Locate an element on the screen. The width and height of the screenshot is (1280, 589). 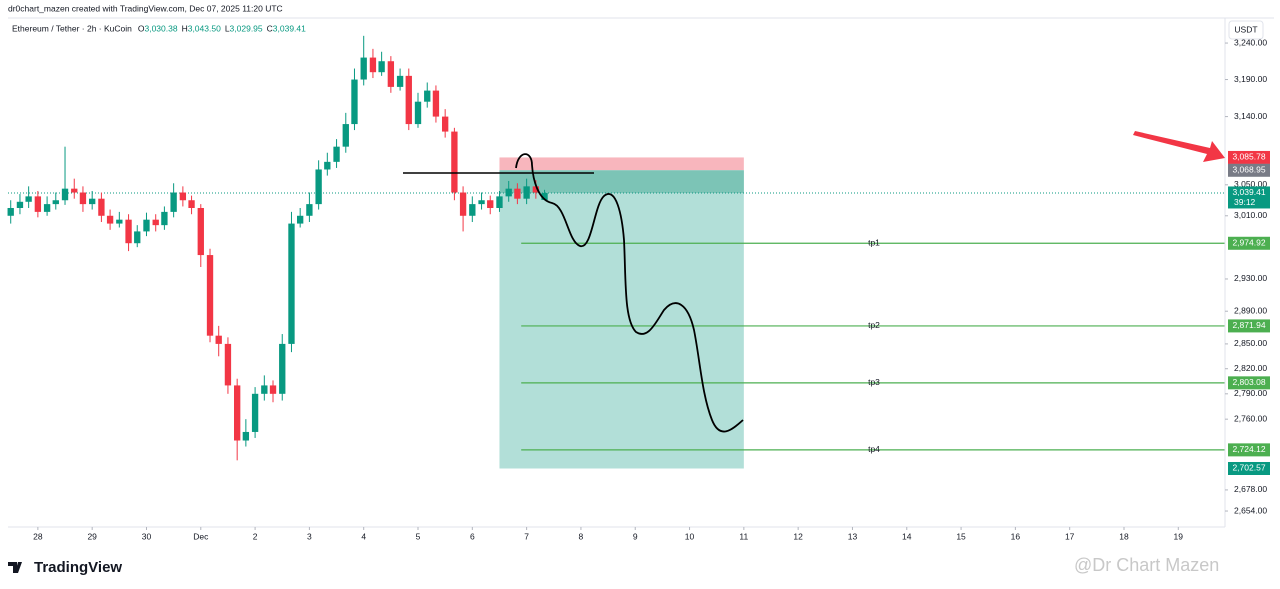
profit-zone is located at coordinates (621, 319).